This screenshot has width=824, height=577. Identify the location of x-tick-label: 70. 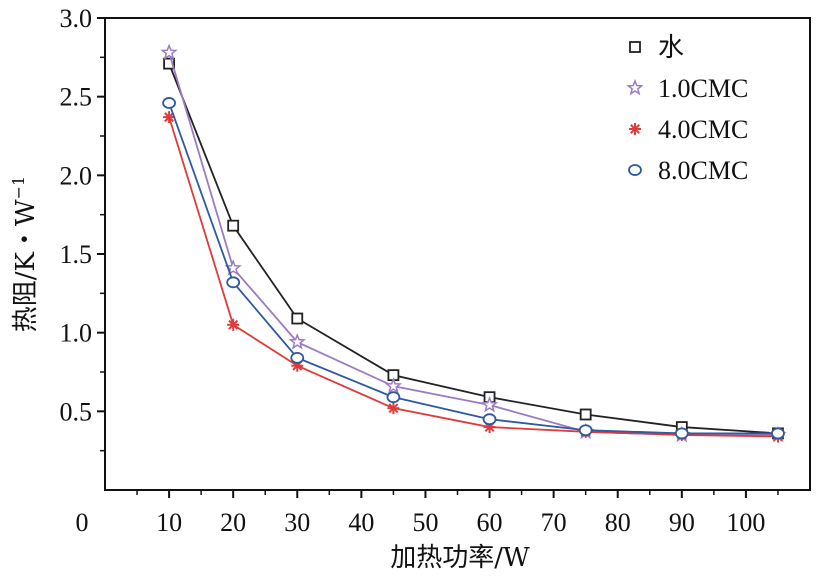
(554, 522).